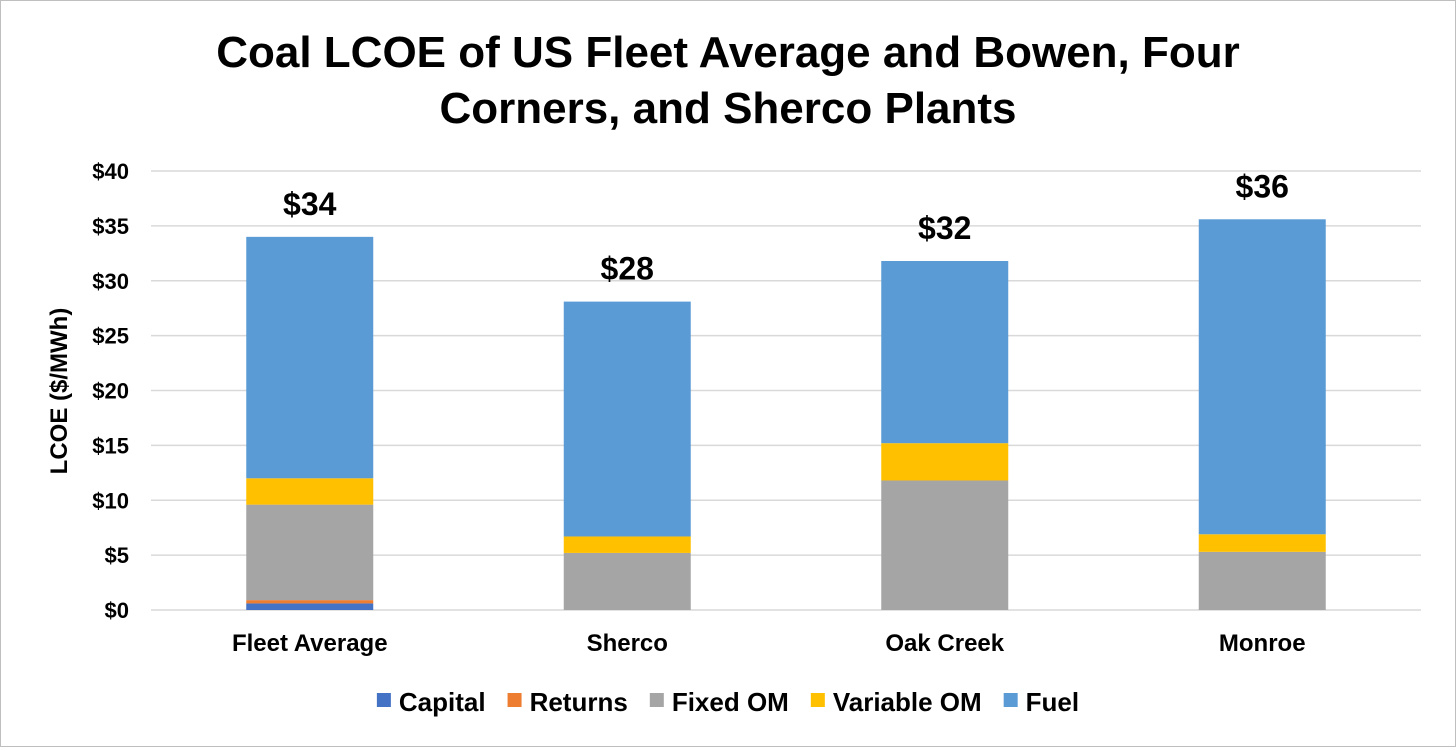 This screenshot has width=1456, height=751. I want to click on legend-label: Fuel, so click(1052, 702).